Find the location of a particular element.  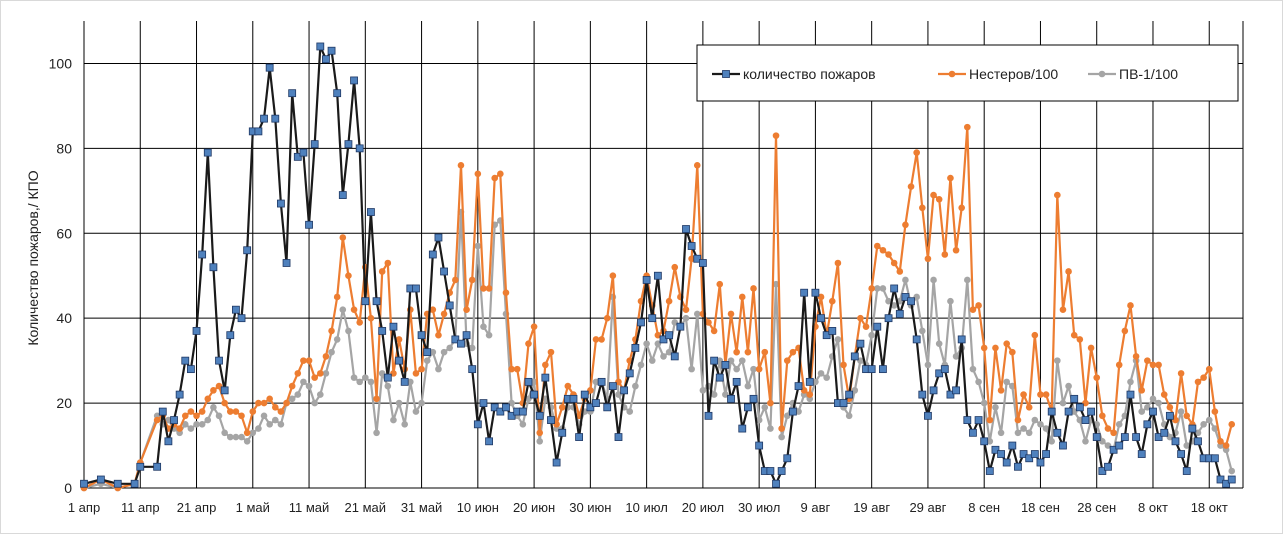

legend-marker is located at coordinates (952, 74).